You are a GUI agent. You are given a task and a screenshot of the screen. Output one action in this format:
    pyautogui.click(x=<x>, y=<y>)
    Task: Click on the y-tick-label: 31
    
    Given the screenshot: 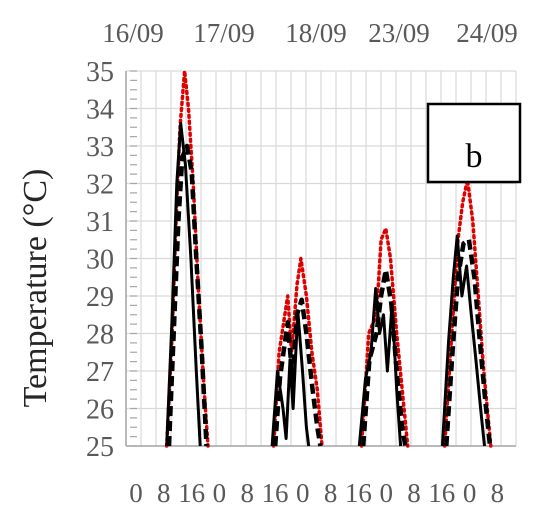 What is the action you would take?
    pyautogui.click(x=100, y=222)
    